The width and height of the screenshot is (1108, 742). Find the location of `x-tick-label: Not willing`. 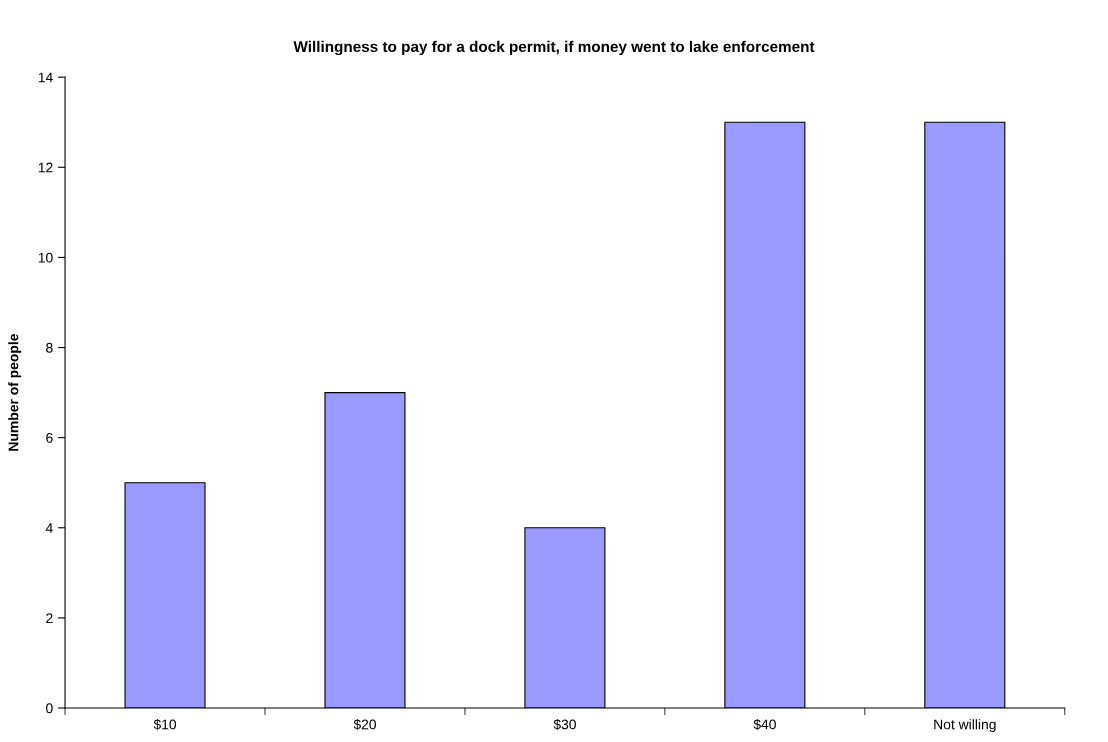

x-tick-label: Not willing is located at coordinates (965, 726).